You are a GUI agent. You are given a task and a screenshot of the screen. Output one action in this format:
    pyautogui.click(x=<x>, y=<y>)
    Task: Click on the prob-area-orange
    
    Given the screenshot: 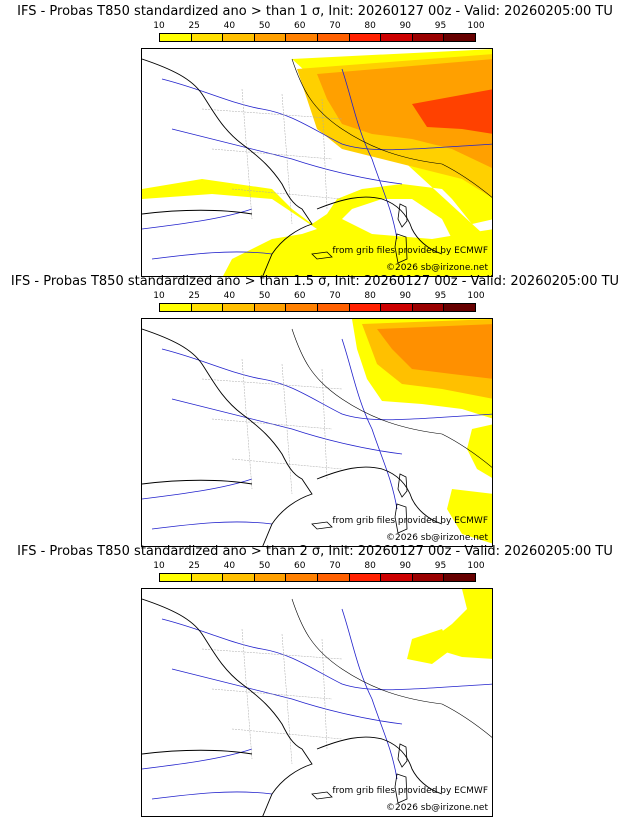 What is the action you would take?
    pyautogui.click(x=404, y=114)
    